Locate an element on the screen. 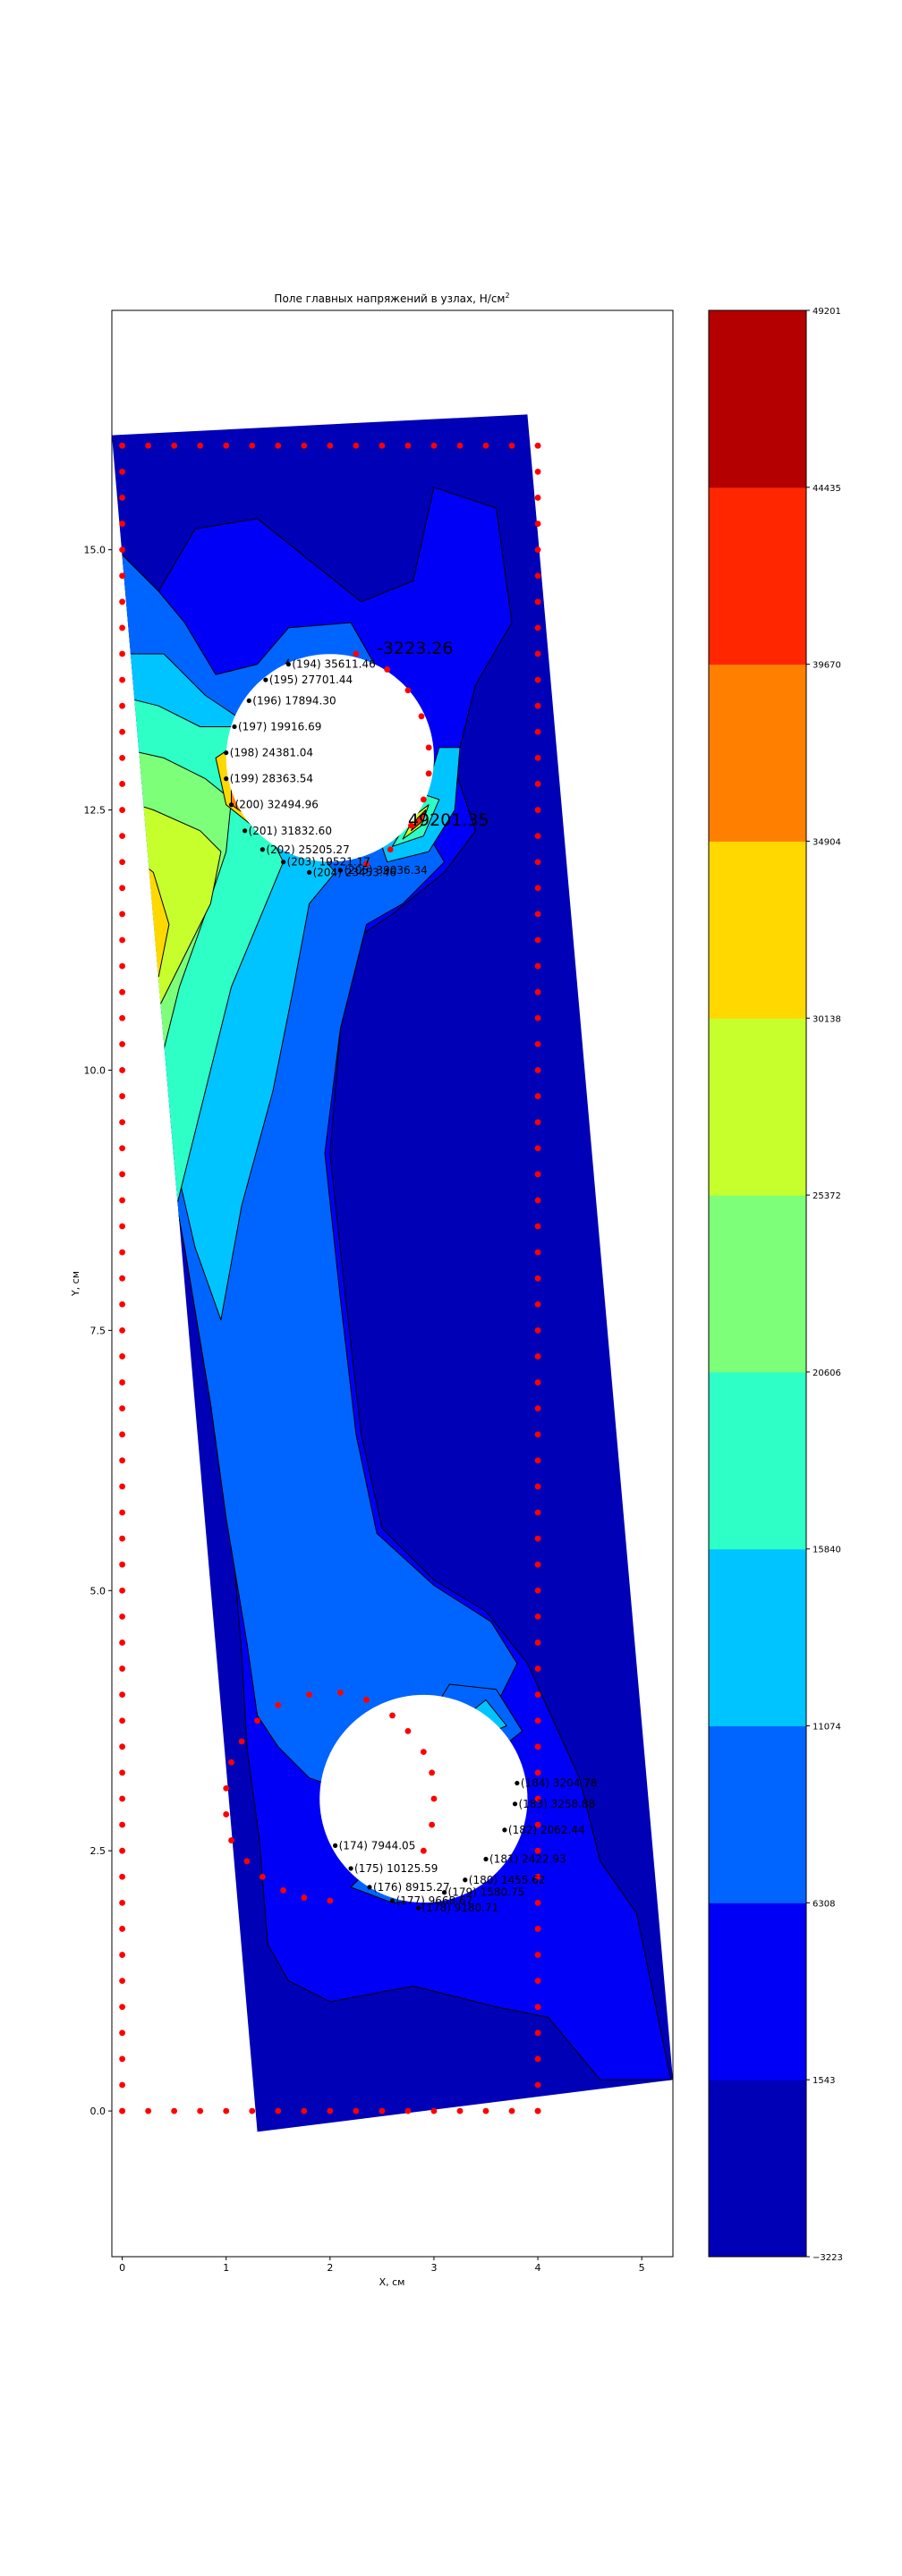  y-tick-label: 7.5 is located at coordinates (98, 1330).